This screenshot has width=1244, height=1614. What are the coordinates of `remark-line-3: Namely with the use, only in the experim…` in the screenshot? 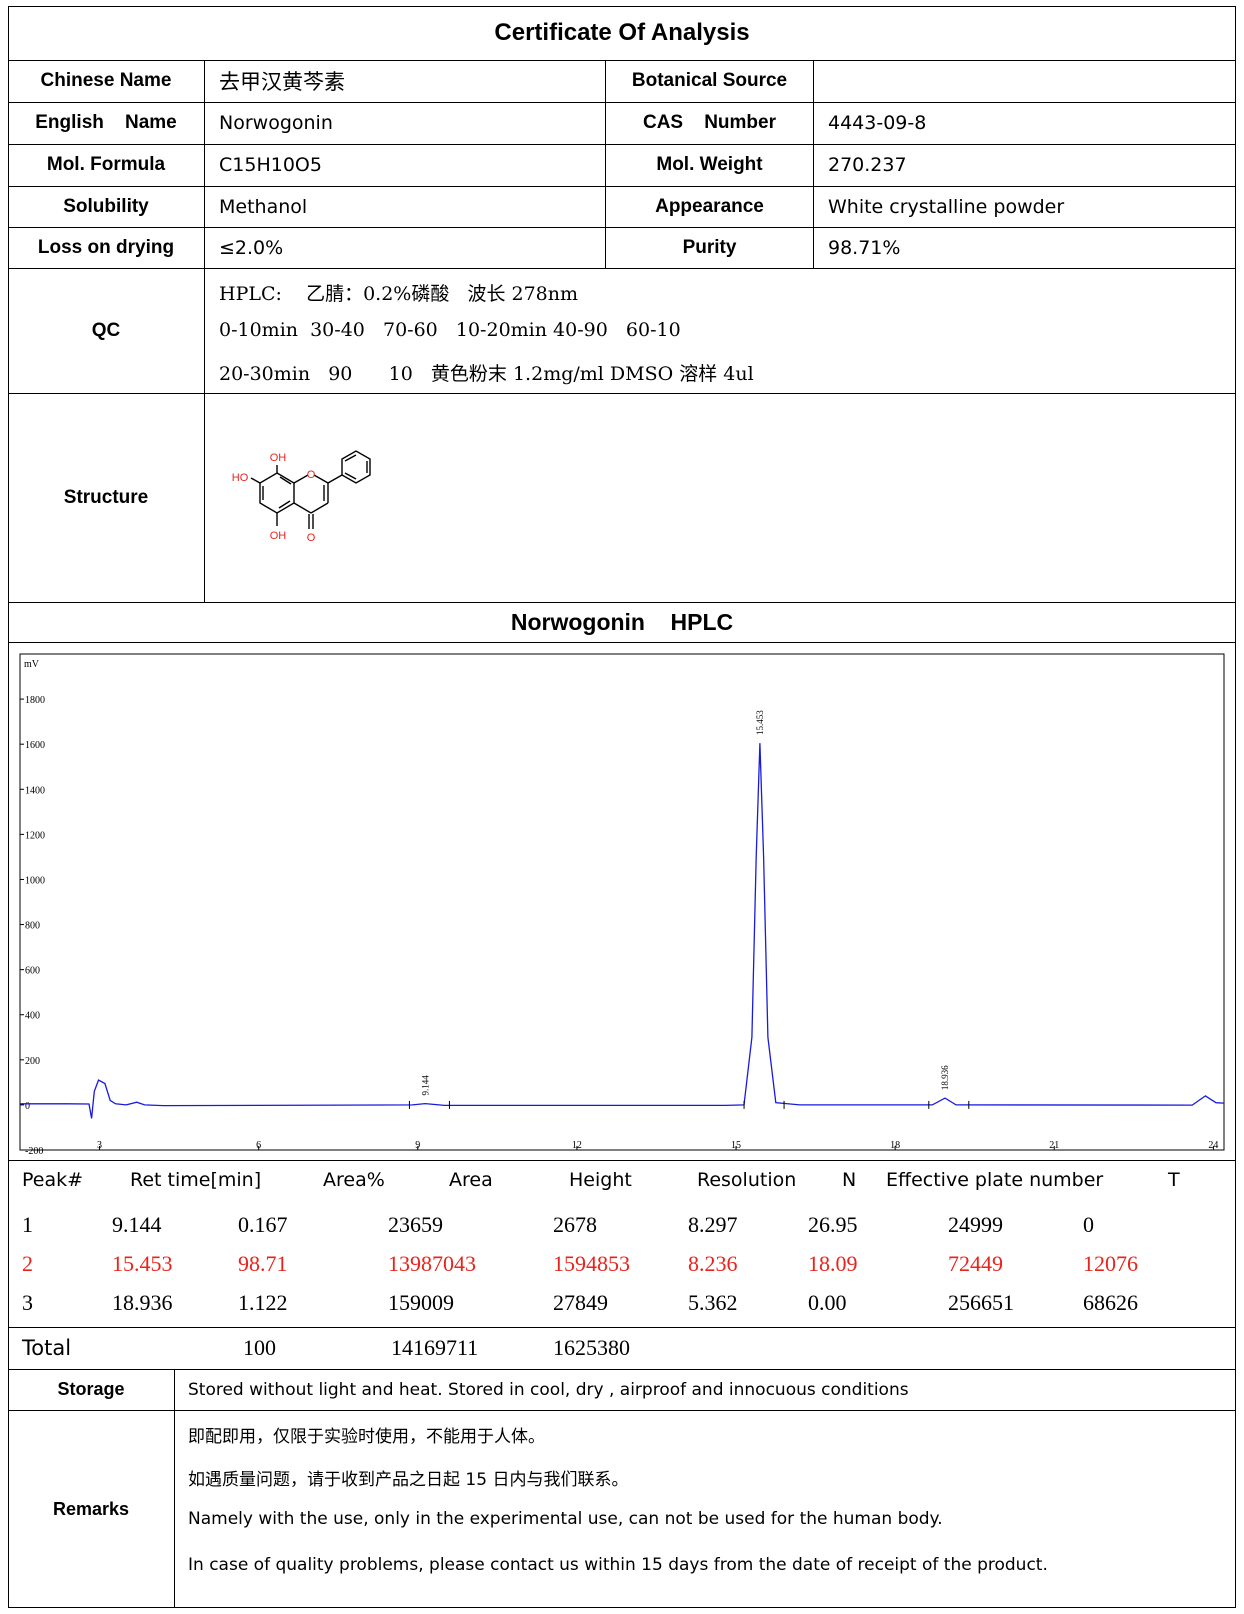 It's located at (565, 1519).